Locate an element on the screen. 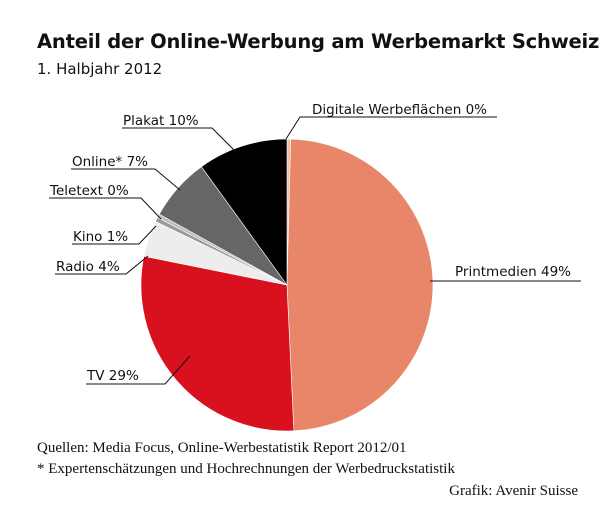 The width and height of the screenshot is (600, 512). chart-subtitle: 1. Halbjahr 2012 is located at coordinates (100, 69).